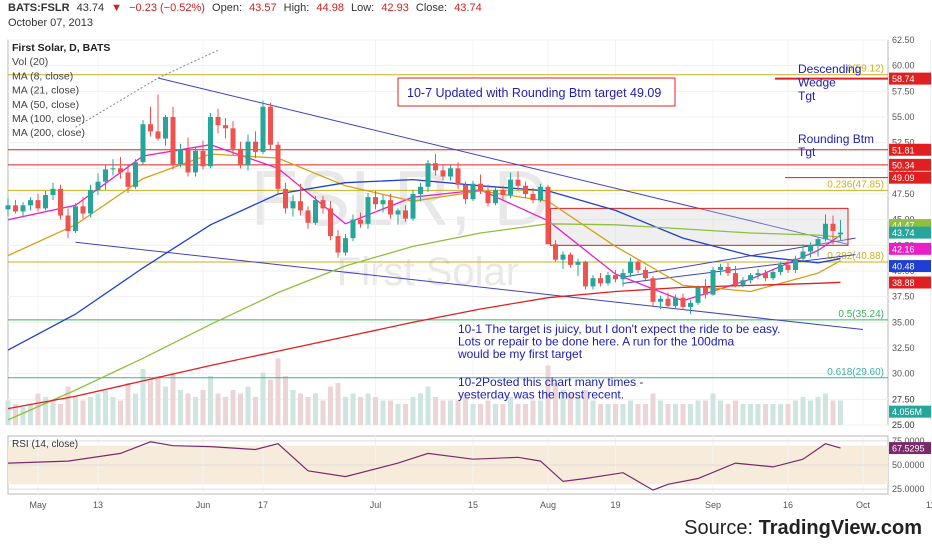 This screenshot has height=550, width=932. What do you see at coordinates (910, 448) in the screenshot?
I see `price-tag: 67.5295` at bounding box center [910, 448].